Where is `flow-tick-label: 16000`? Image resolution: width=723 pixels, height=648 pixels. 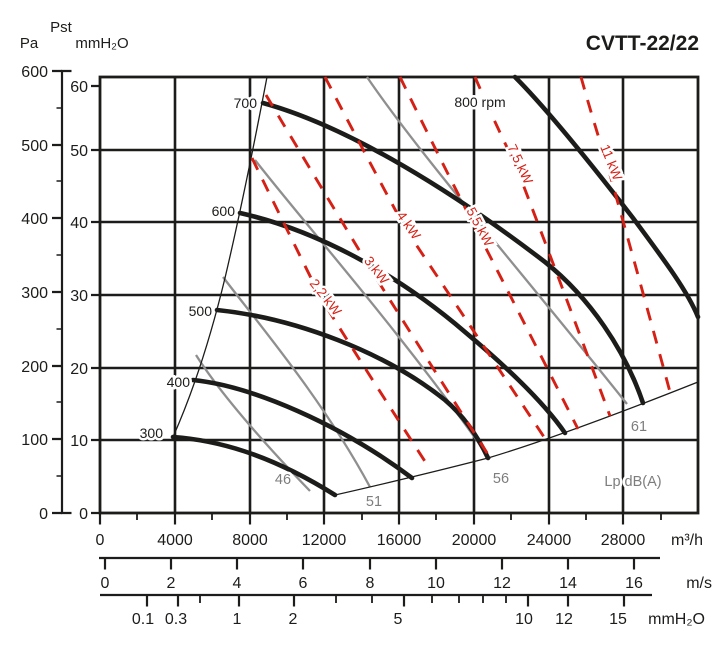
flow-tick-label: 16000 is located at coordinates (399, 540).